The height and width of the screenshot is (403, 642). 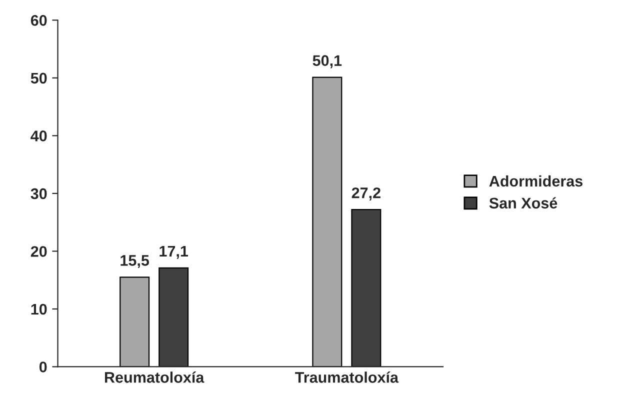 I want to click on data-label: 17,1, so click(x=174, y=252).